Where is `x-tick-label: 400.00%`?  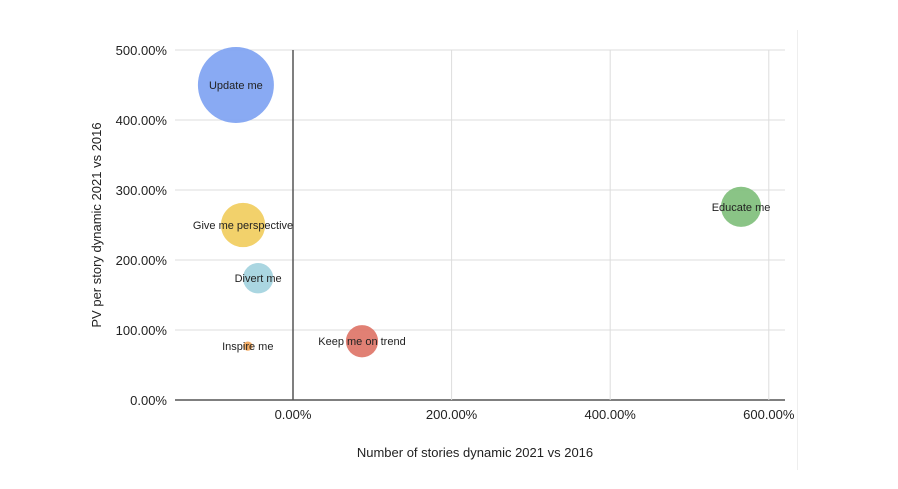 x-tick-label: 400.00% is located at coordinates (611, 414).